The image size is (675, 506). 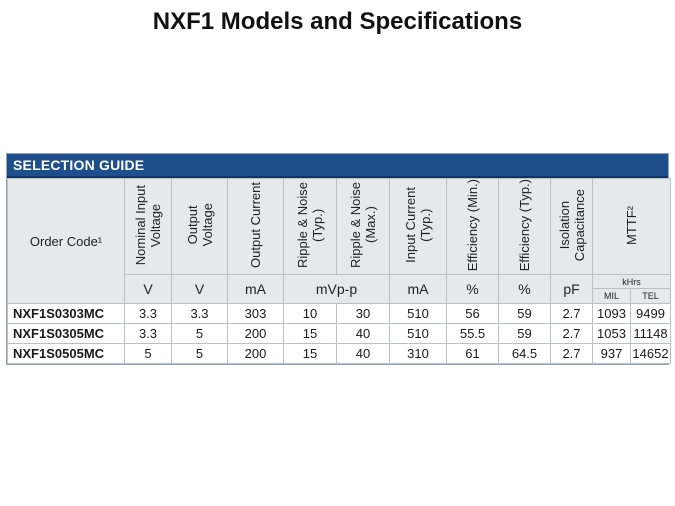 What do you see at coordinates (472, 314) in the screenshot?
I see `spec-cell: 56` at bounding box center [472, 314].